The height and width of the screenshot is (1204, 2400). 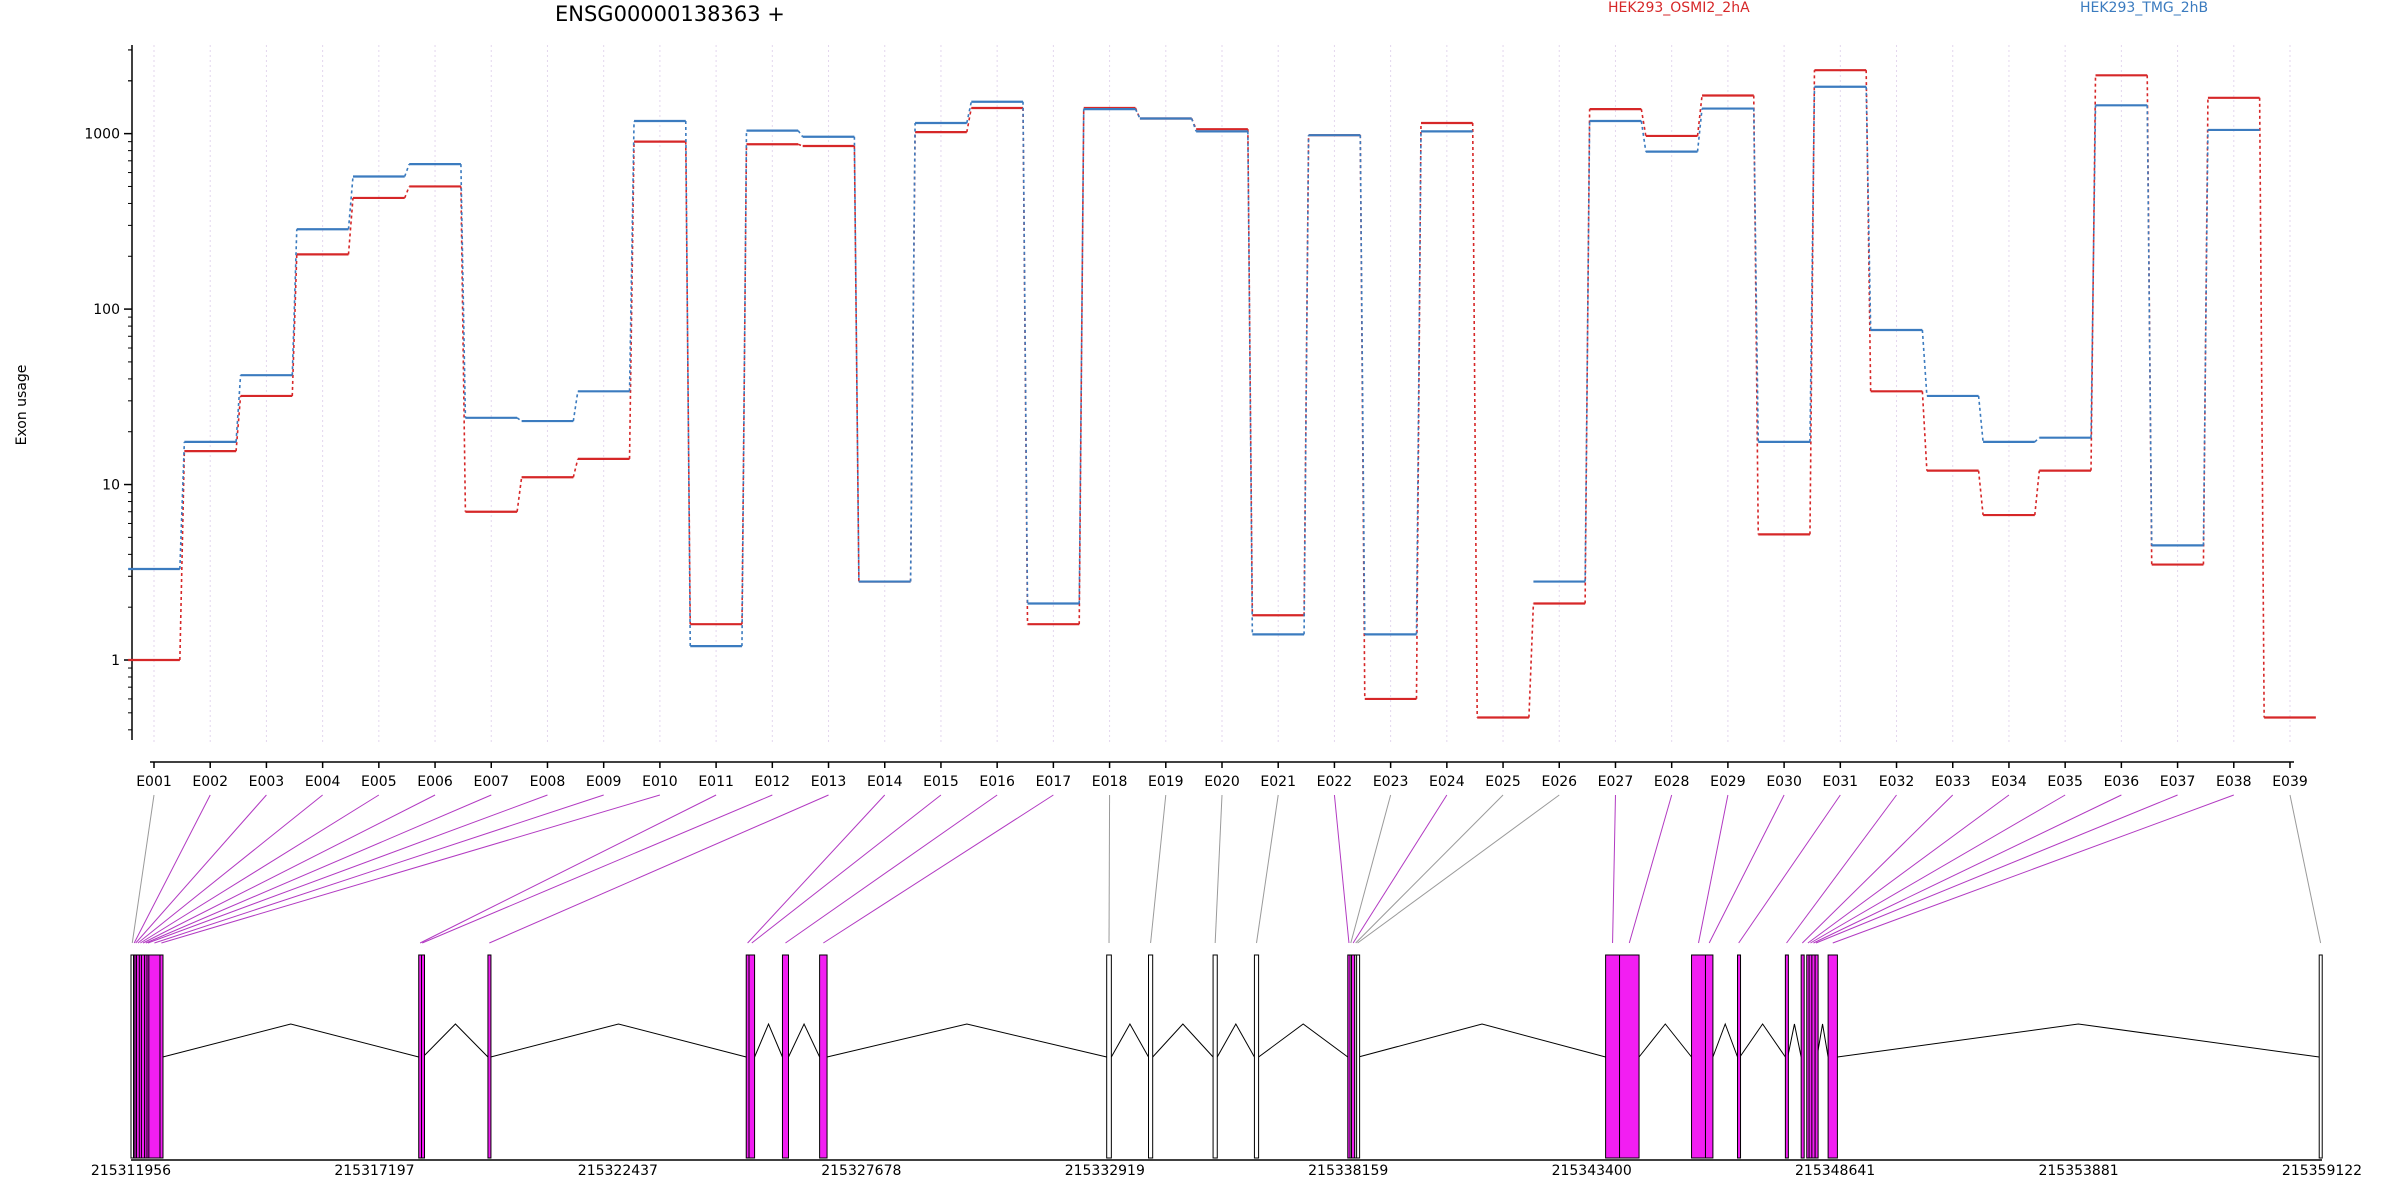 I want to click on exon-tick-label: E039, so click(x=2290, y=782).